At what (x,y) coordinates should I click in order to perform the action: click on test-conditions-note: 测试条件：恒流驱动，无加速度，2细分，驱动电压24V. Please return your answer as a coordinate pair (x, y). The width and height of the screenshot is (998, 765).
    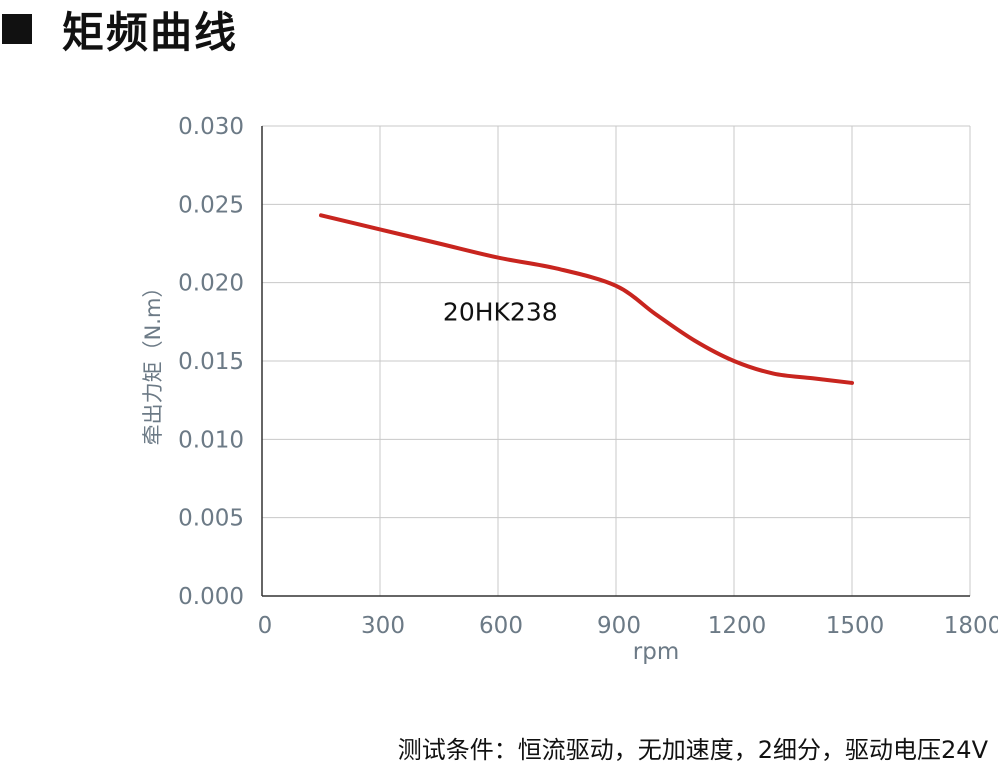
    Looking at the image, I should click on (692, 750).